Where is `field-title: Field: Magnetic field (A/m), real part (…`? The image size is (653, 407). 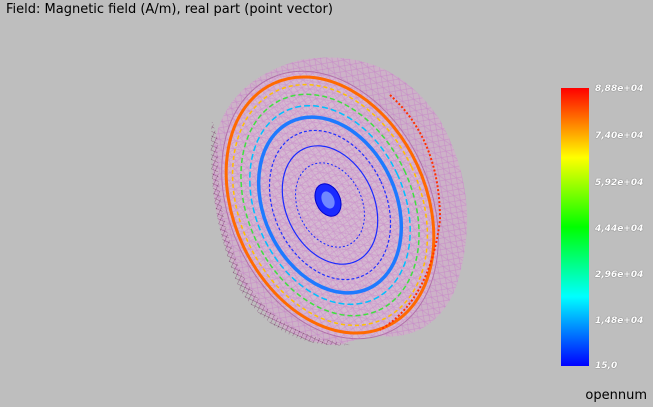
field-title: Field: Magnetic field (A/m), real part (… is located at coordinates (169, 9).